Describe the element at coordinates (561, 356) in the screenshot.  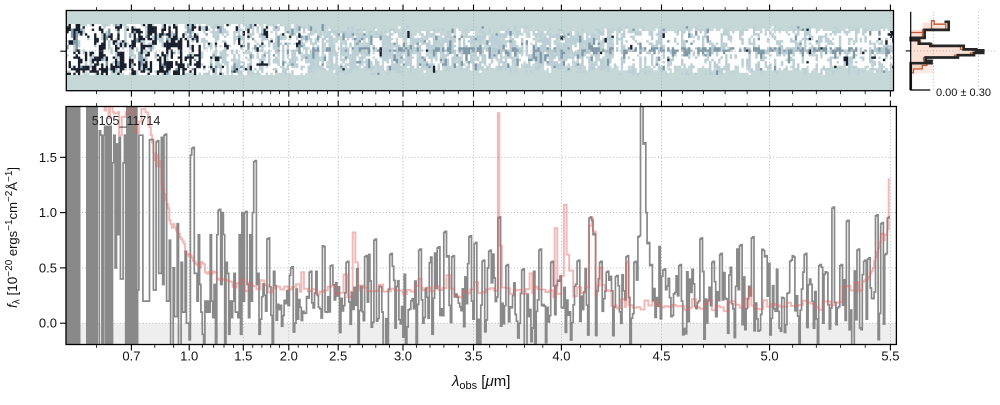
I see `svg-text: 4.0` at that location.